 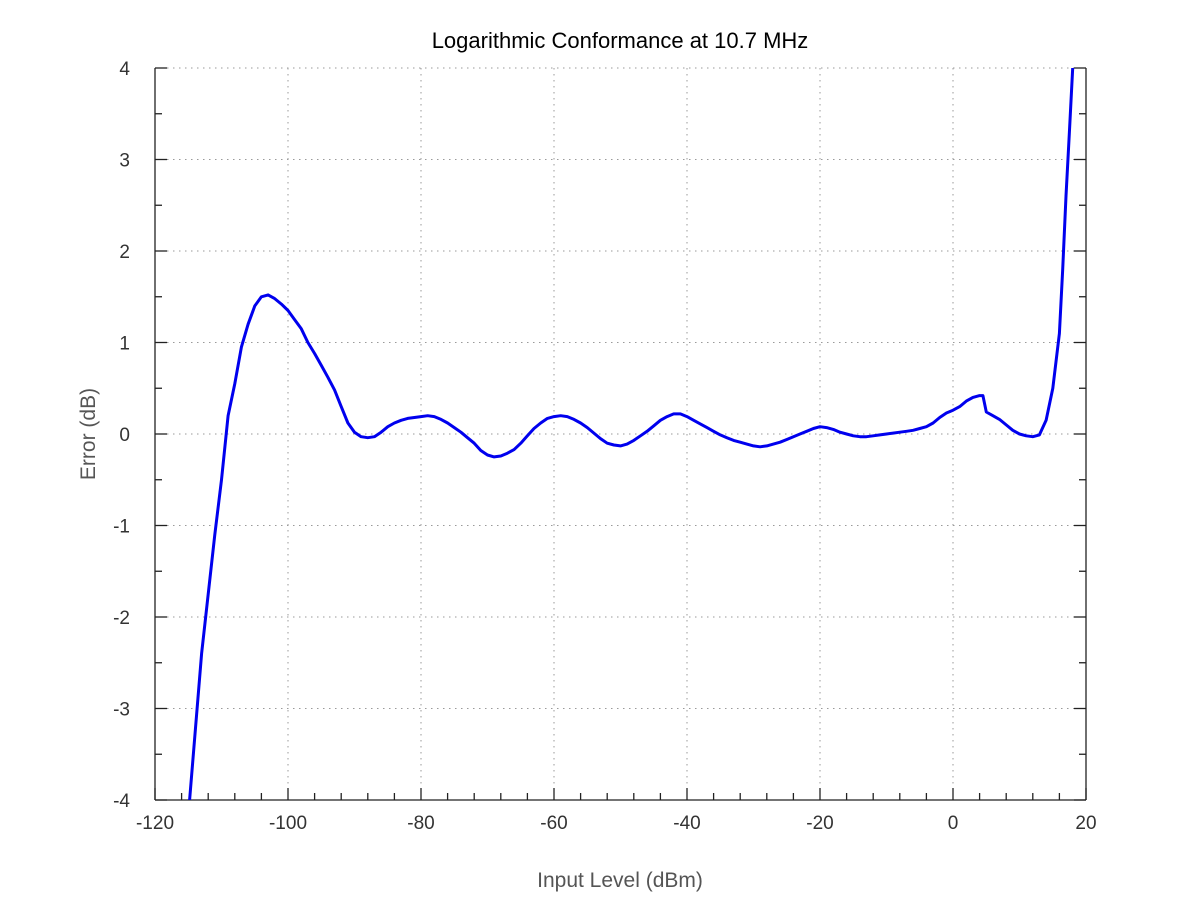 What do you see at coordinates (124, 252) in the screenshot?
I see `y-tick-label: 2` at bounding box center [124, 252].